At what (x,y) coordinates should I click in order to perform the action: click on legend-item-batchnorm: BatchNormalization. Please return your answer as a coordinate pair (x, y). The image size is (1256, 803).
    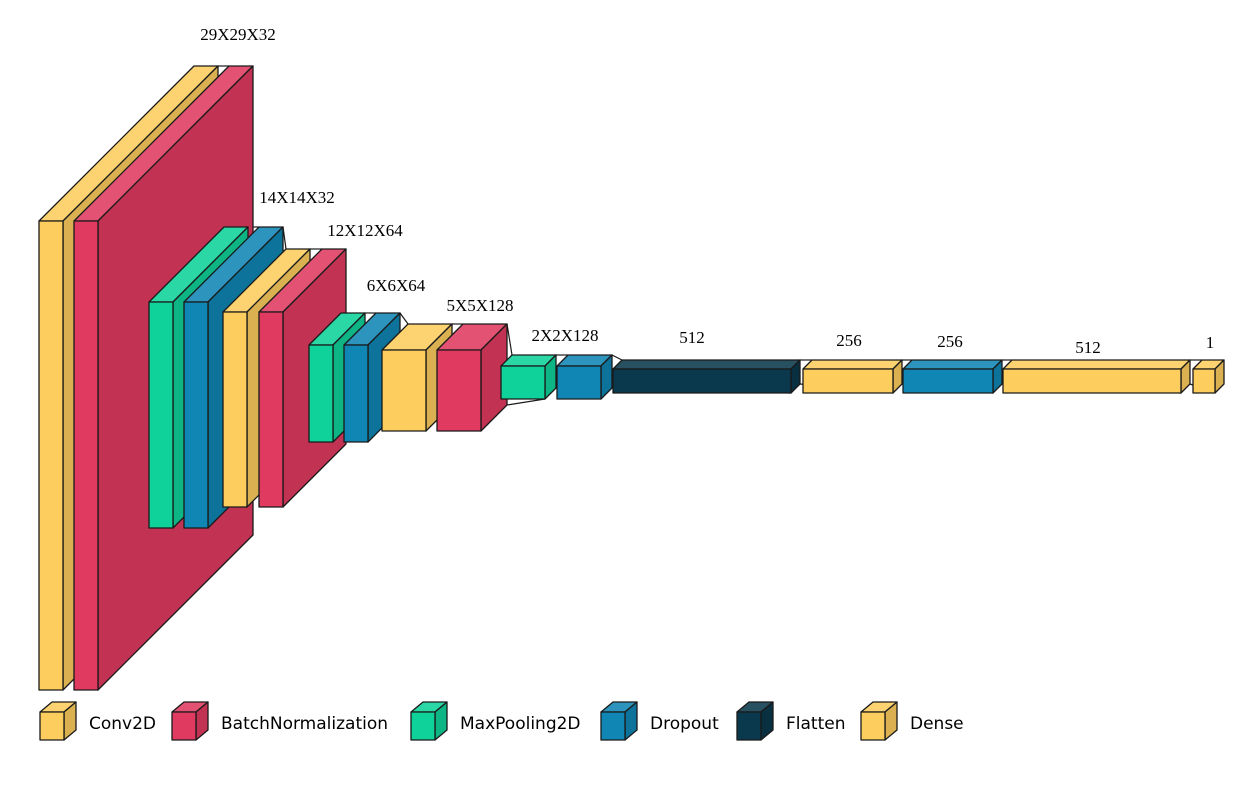
    Looking at the image, I should click on (279, 721).